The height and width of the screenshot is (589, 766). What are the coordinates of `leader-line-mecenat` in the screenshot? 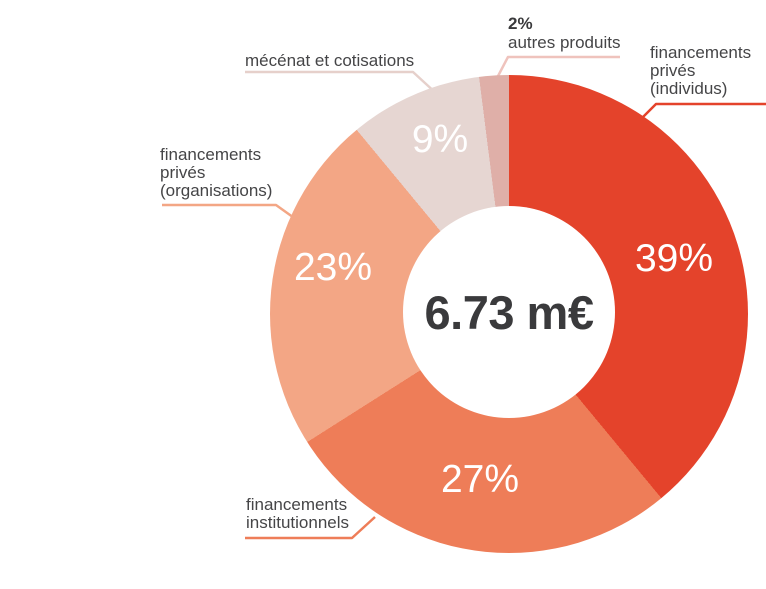 It's located at (342, 83).